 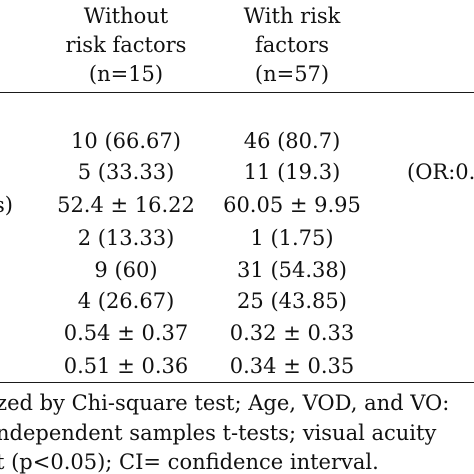 What do you see at coordinates (237, 92) in the screenshot?
I see `header-rule` at bounding box center [237, 92].